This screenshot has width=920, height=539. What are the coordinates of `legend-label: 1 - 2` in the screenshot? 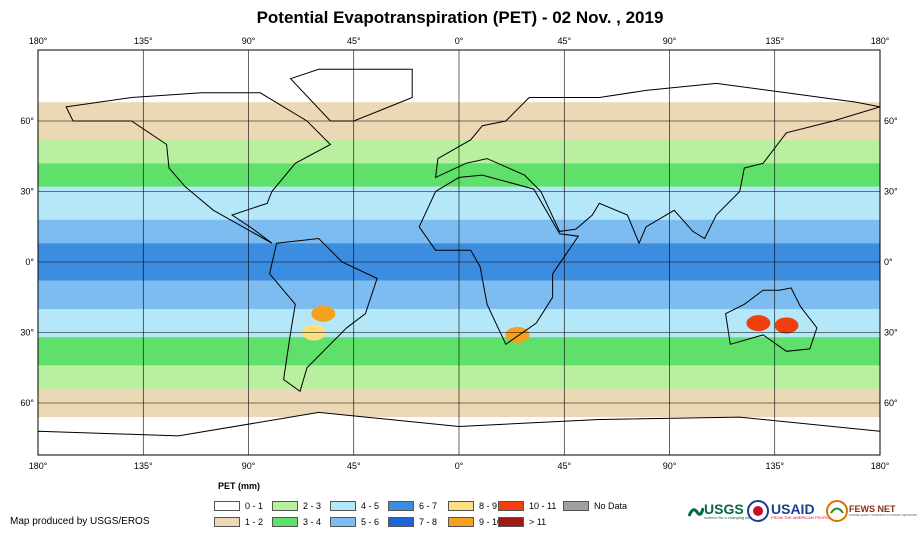 It's located at (254, 522).